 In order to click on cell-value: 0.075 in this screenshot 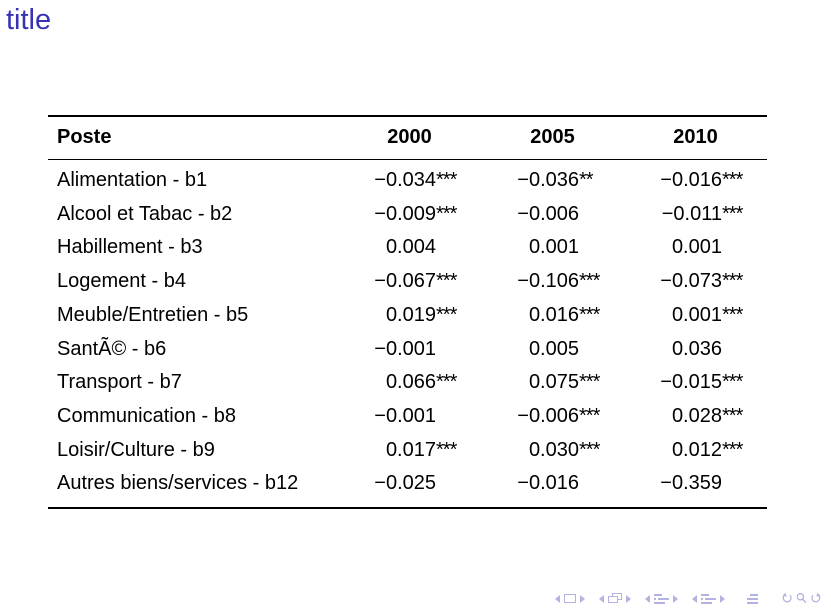, I will do `click(553, 382)`.